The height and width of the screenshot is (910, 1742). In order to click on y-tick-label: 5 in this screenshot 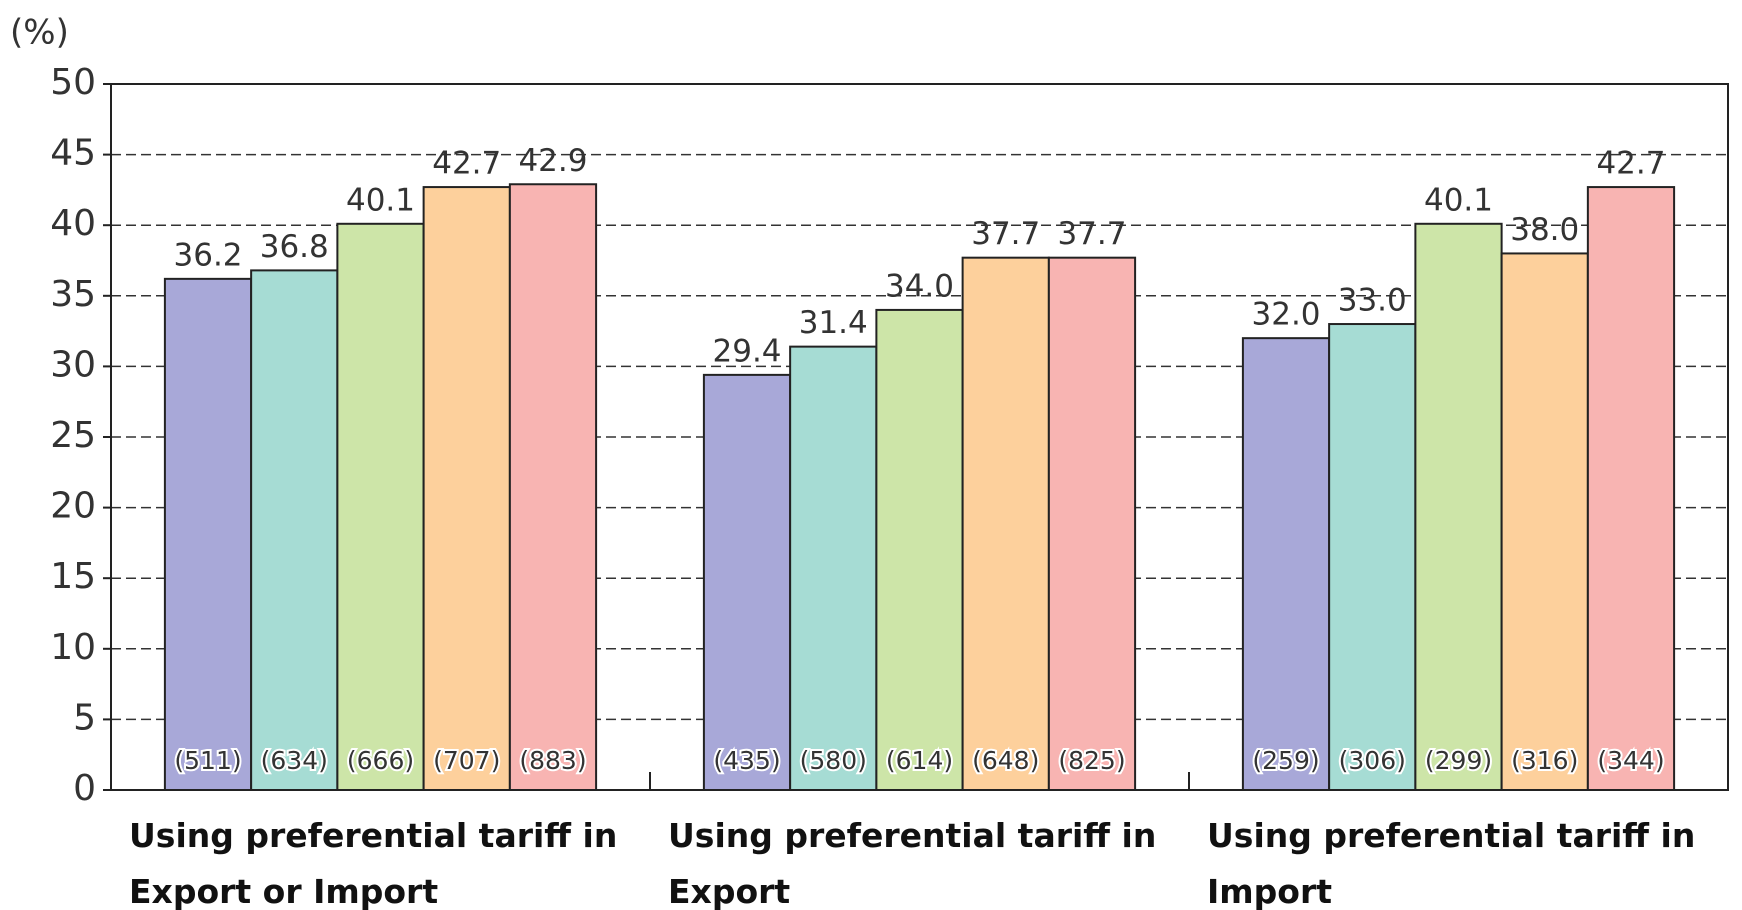, I will do `click(84, 717)`.